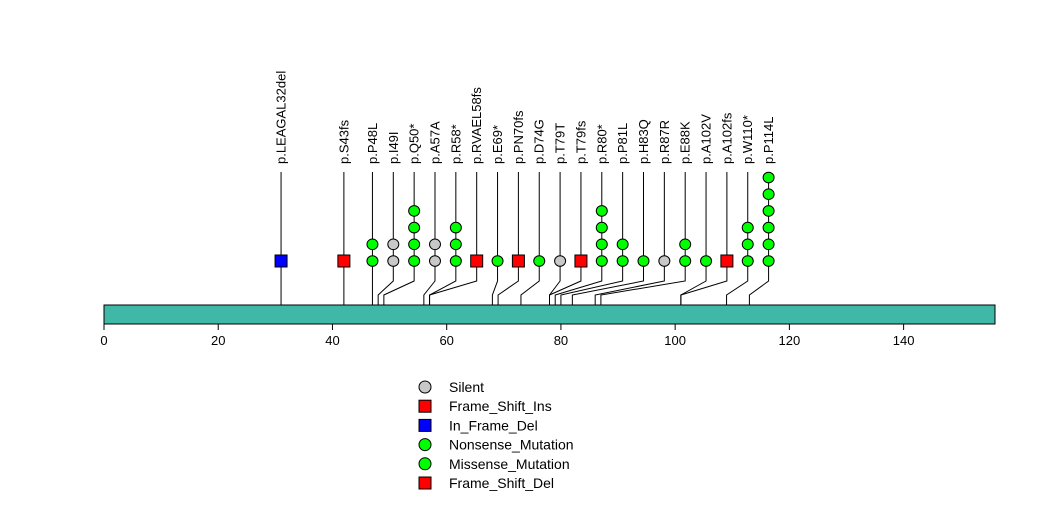  What do you see at coordinates (518, 137) in the screenshot?
I see `mutation-label: p.PN70fs` at bounding box center [518, 137].